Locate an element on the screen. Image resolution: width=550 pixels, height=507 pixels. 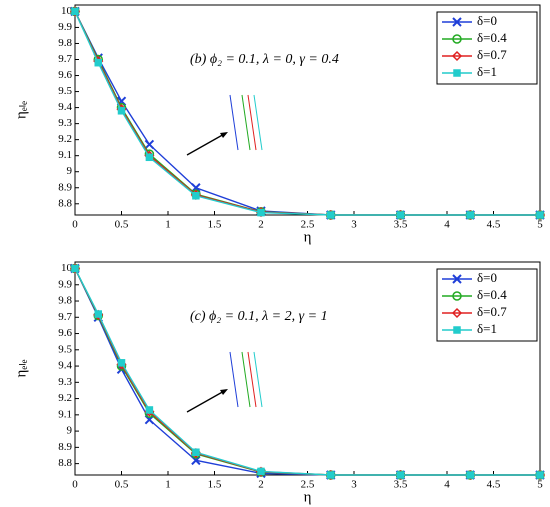
annotation: (c) ϕ₂ = 0.1, λ = 2, γ = 1 is located at coordinates (259, 316).